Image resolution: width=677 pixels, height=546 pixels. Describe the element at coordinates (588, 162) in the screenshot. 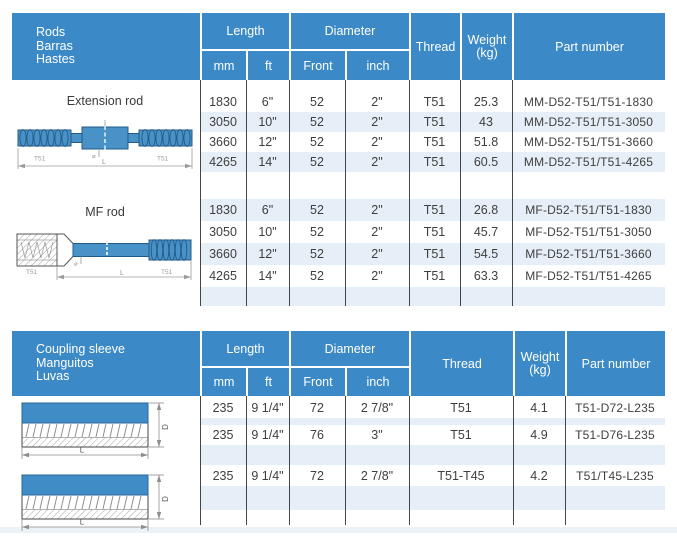

I see `cell-part-number: MM-D52-T51/T51-4265` at that location.